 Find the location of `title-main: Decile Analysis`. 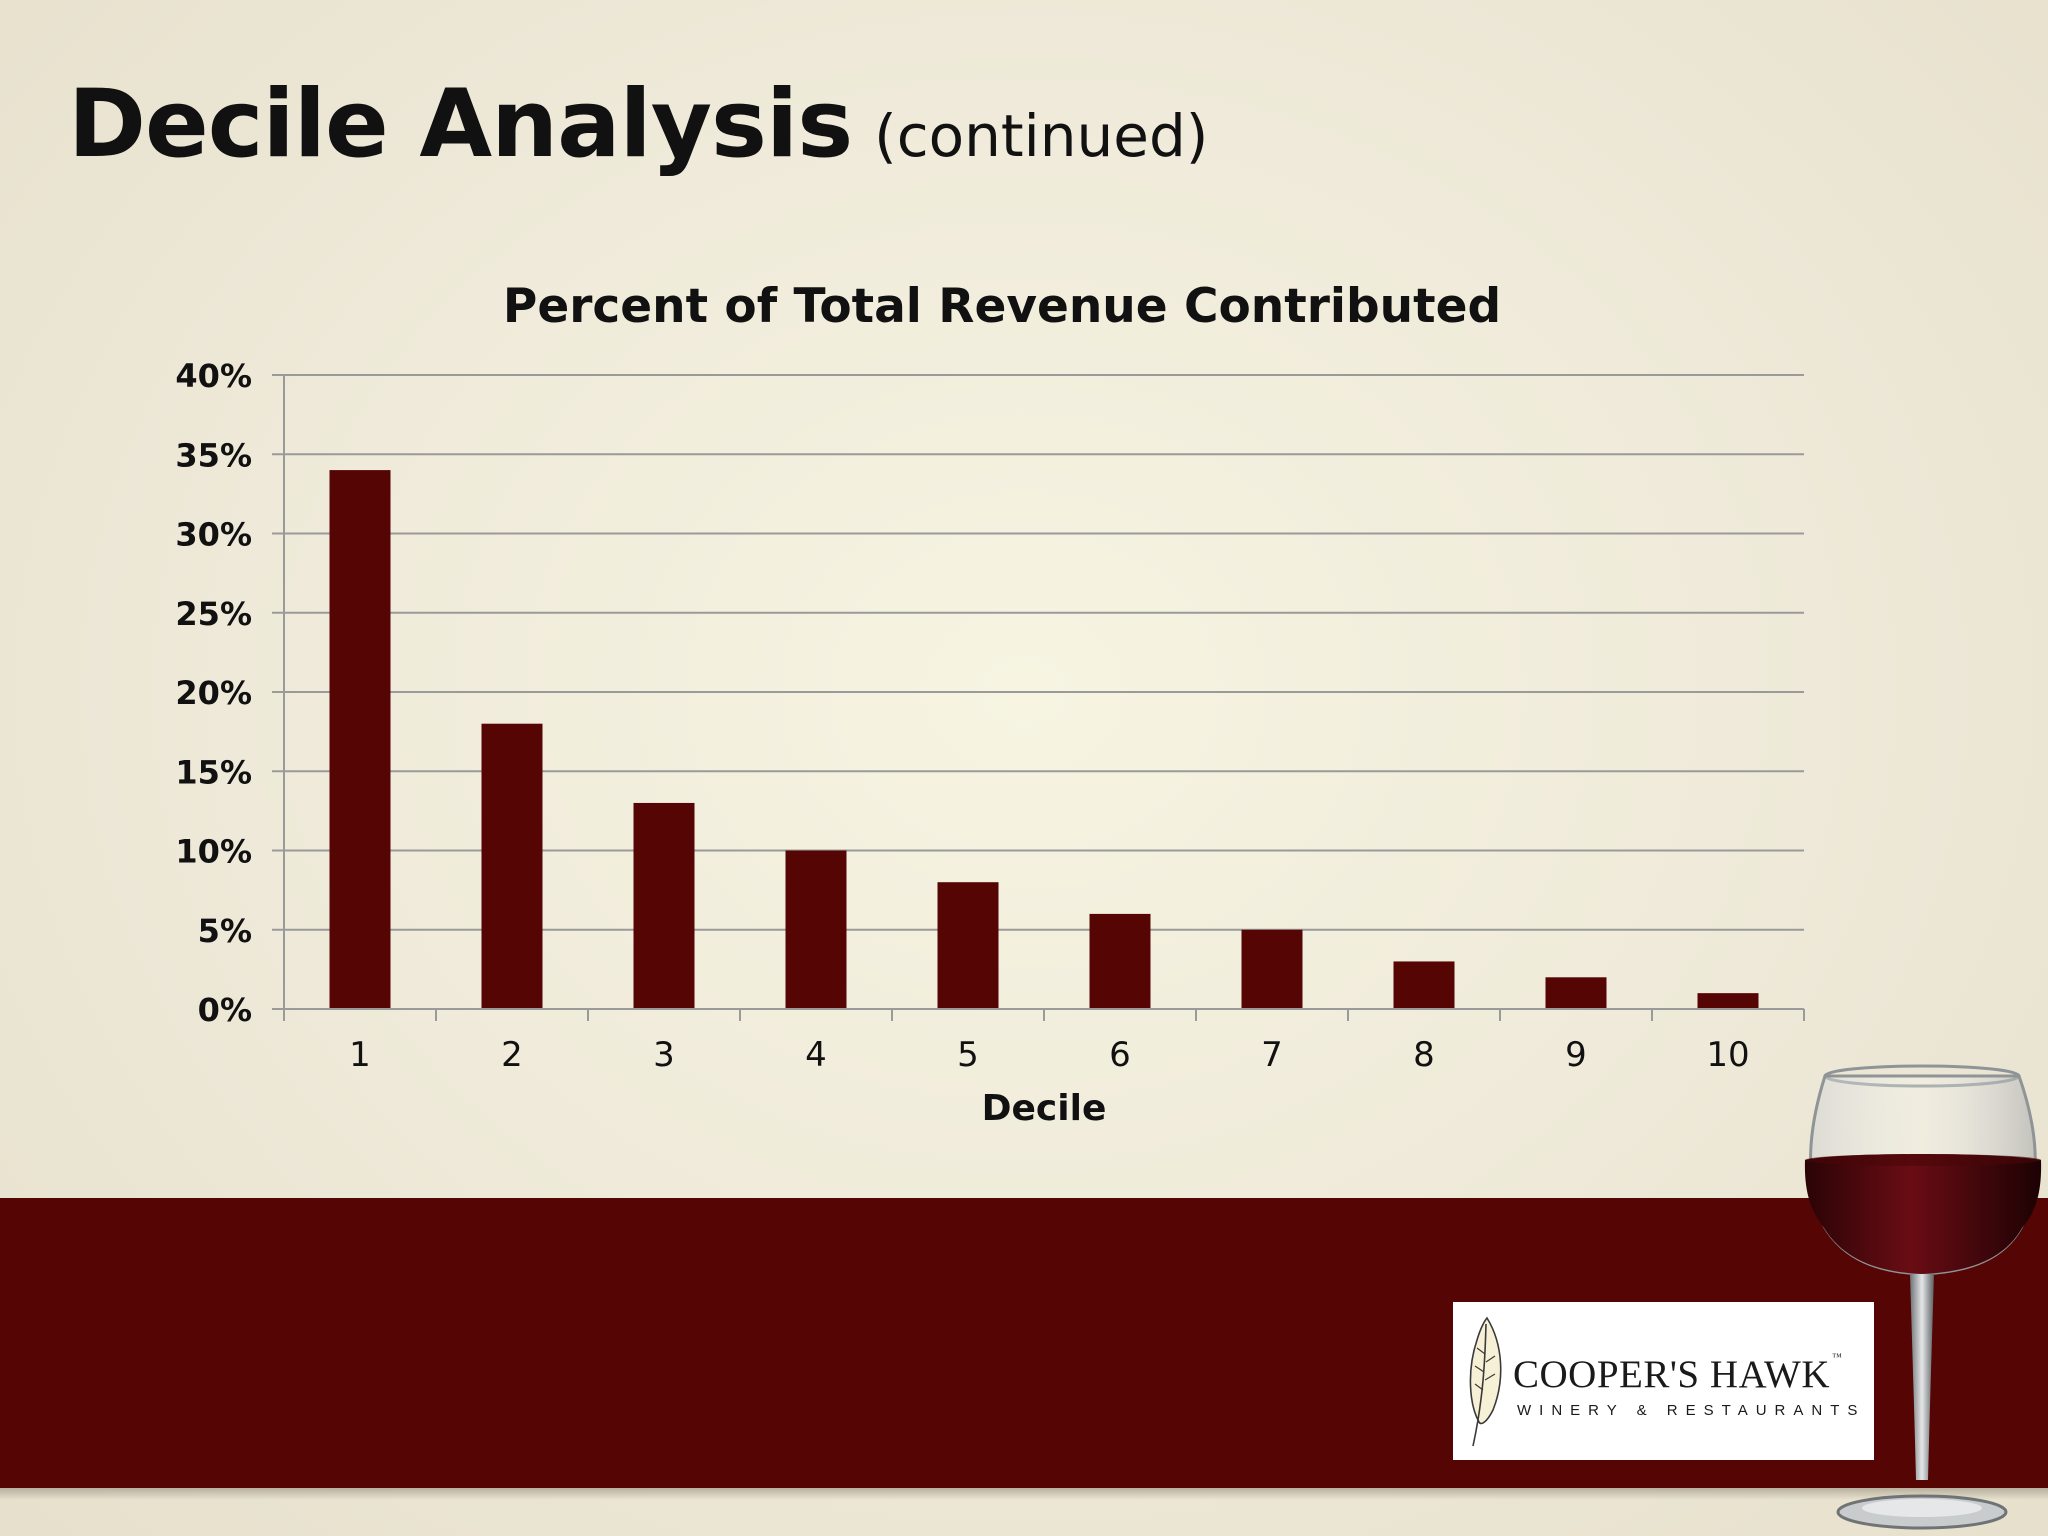

title-main: Decile Analysis is located at coordinates (460, 124).